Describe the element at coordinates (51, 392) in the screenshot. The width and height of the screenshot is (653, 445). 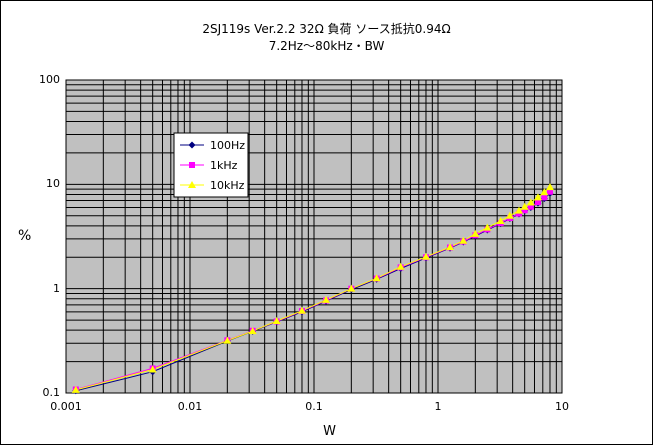
I see `y-tick-label: 0.1` at that location.